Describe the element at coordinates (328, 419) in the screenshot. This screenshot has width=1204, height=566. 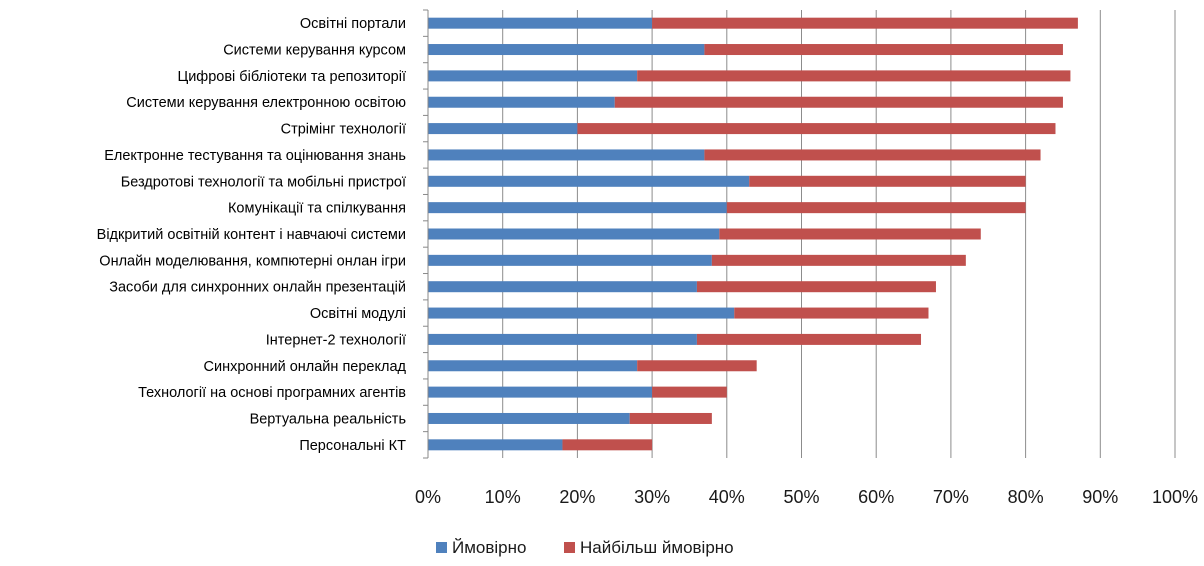
I see `category-label: Вертуальна реальність` at that location.